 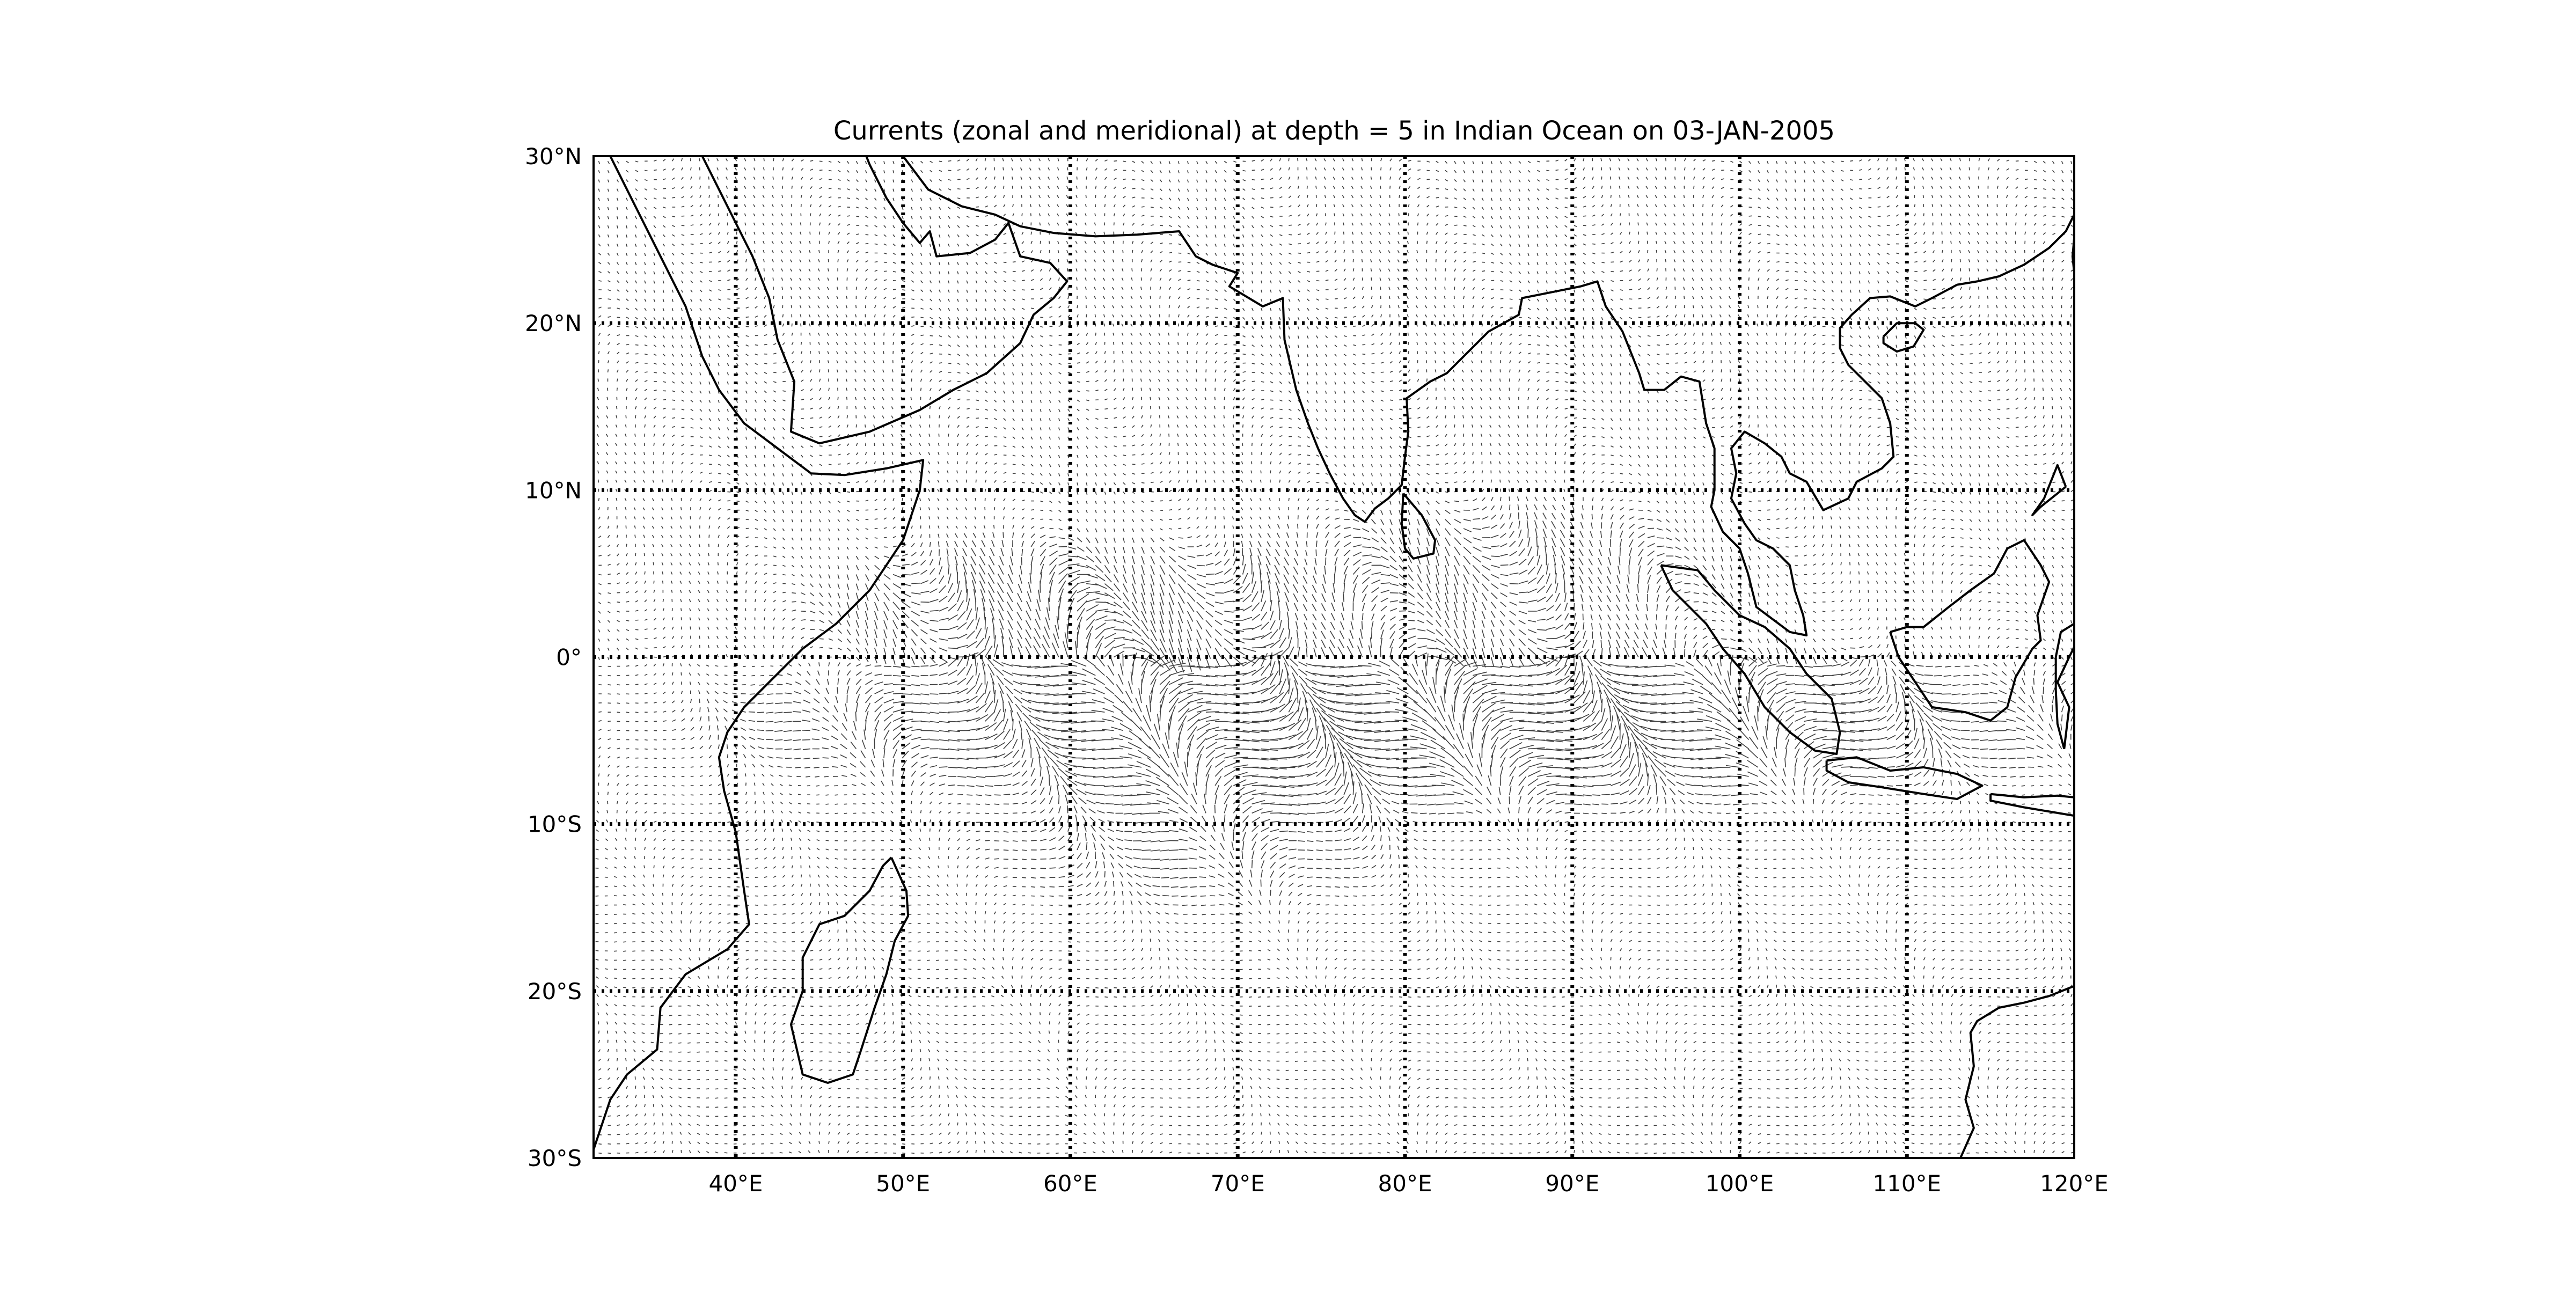 I want to click on lon-tick-label: 110°E, so click(x=1906, y=1183).